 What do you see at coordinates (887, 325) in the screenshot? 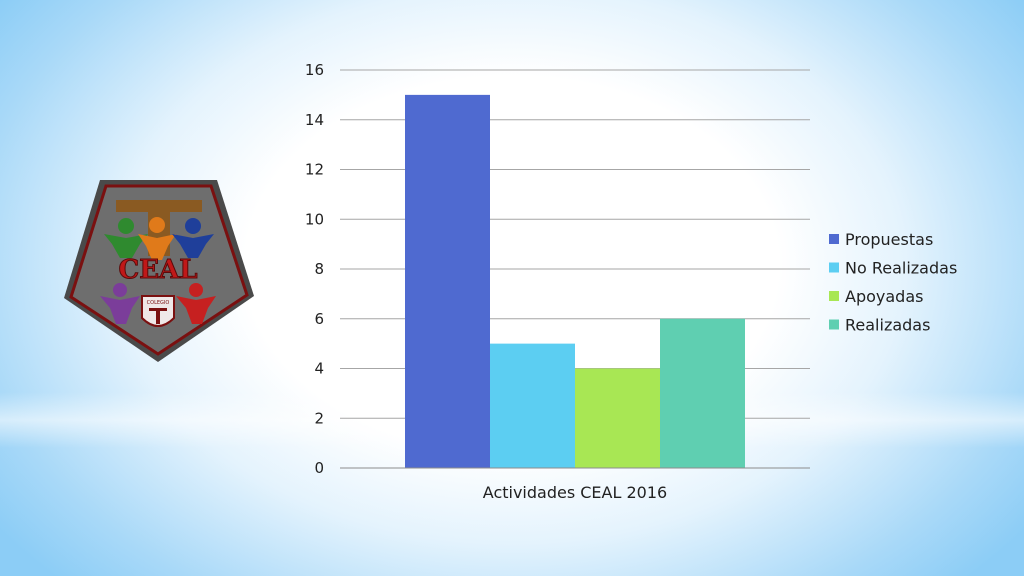
I see `legend-label: Realizadas` at bounding box center [887, 325].